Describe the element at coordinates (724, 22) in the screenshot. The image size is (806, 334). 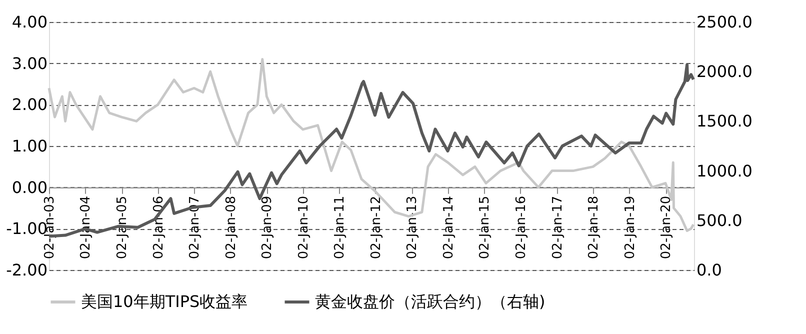
I see `y2-tick-label: 2500.0` at that location.